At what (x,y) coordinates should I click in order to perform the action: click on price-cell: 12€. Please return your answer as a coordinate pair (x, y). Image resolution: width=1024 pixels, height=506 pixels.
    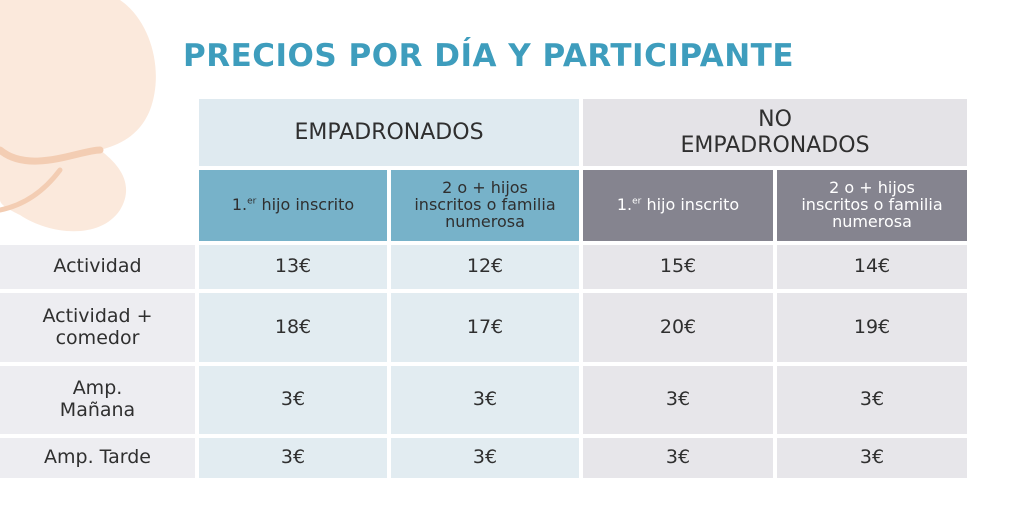
    Looking at the image, I should click on (485, 267).